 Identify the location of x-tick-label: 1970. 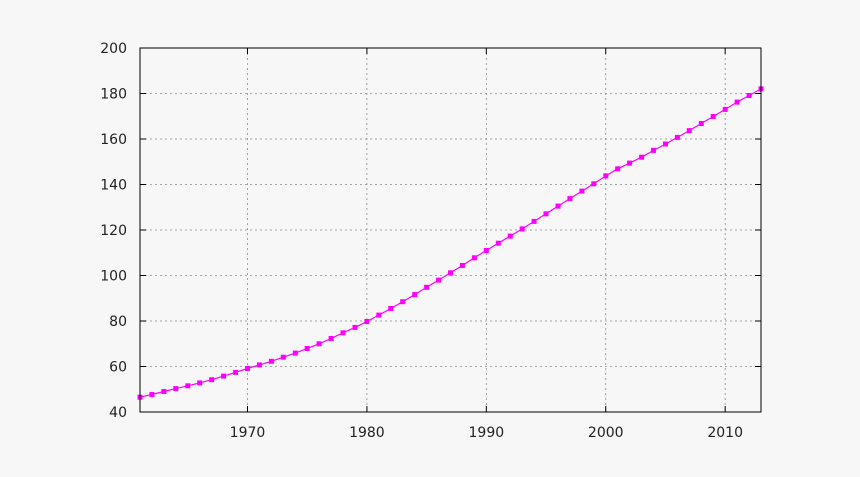
(248, 433).